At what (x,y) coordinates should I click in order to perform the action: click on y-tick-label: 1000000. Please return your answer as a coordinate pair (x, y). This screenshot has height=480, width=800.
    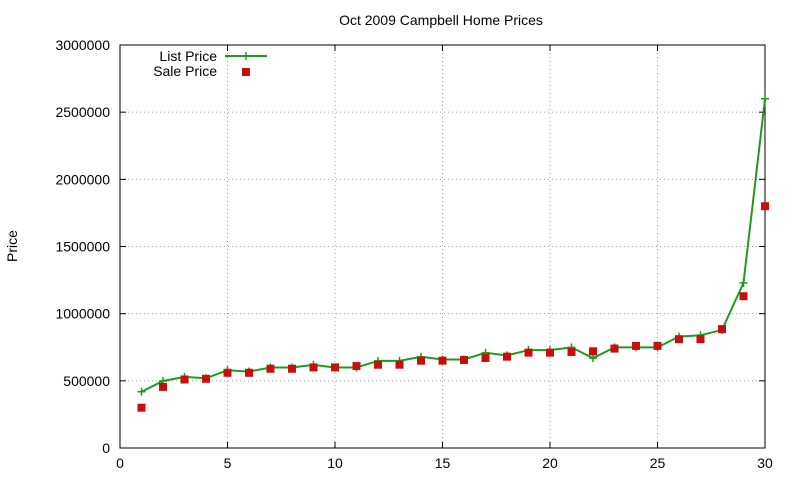
    Looking at the image, I should click on (82, 314).